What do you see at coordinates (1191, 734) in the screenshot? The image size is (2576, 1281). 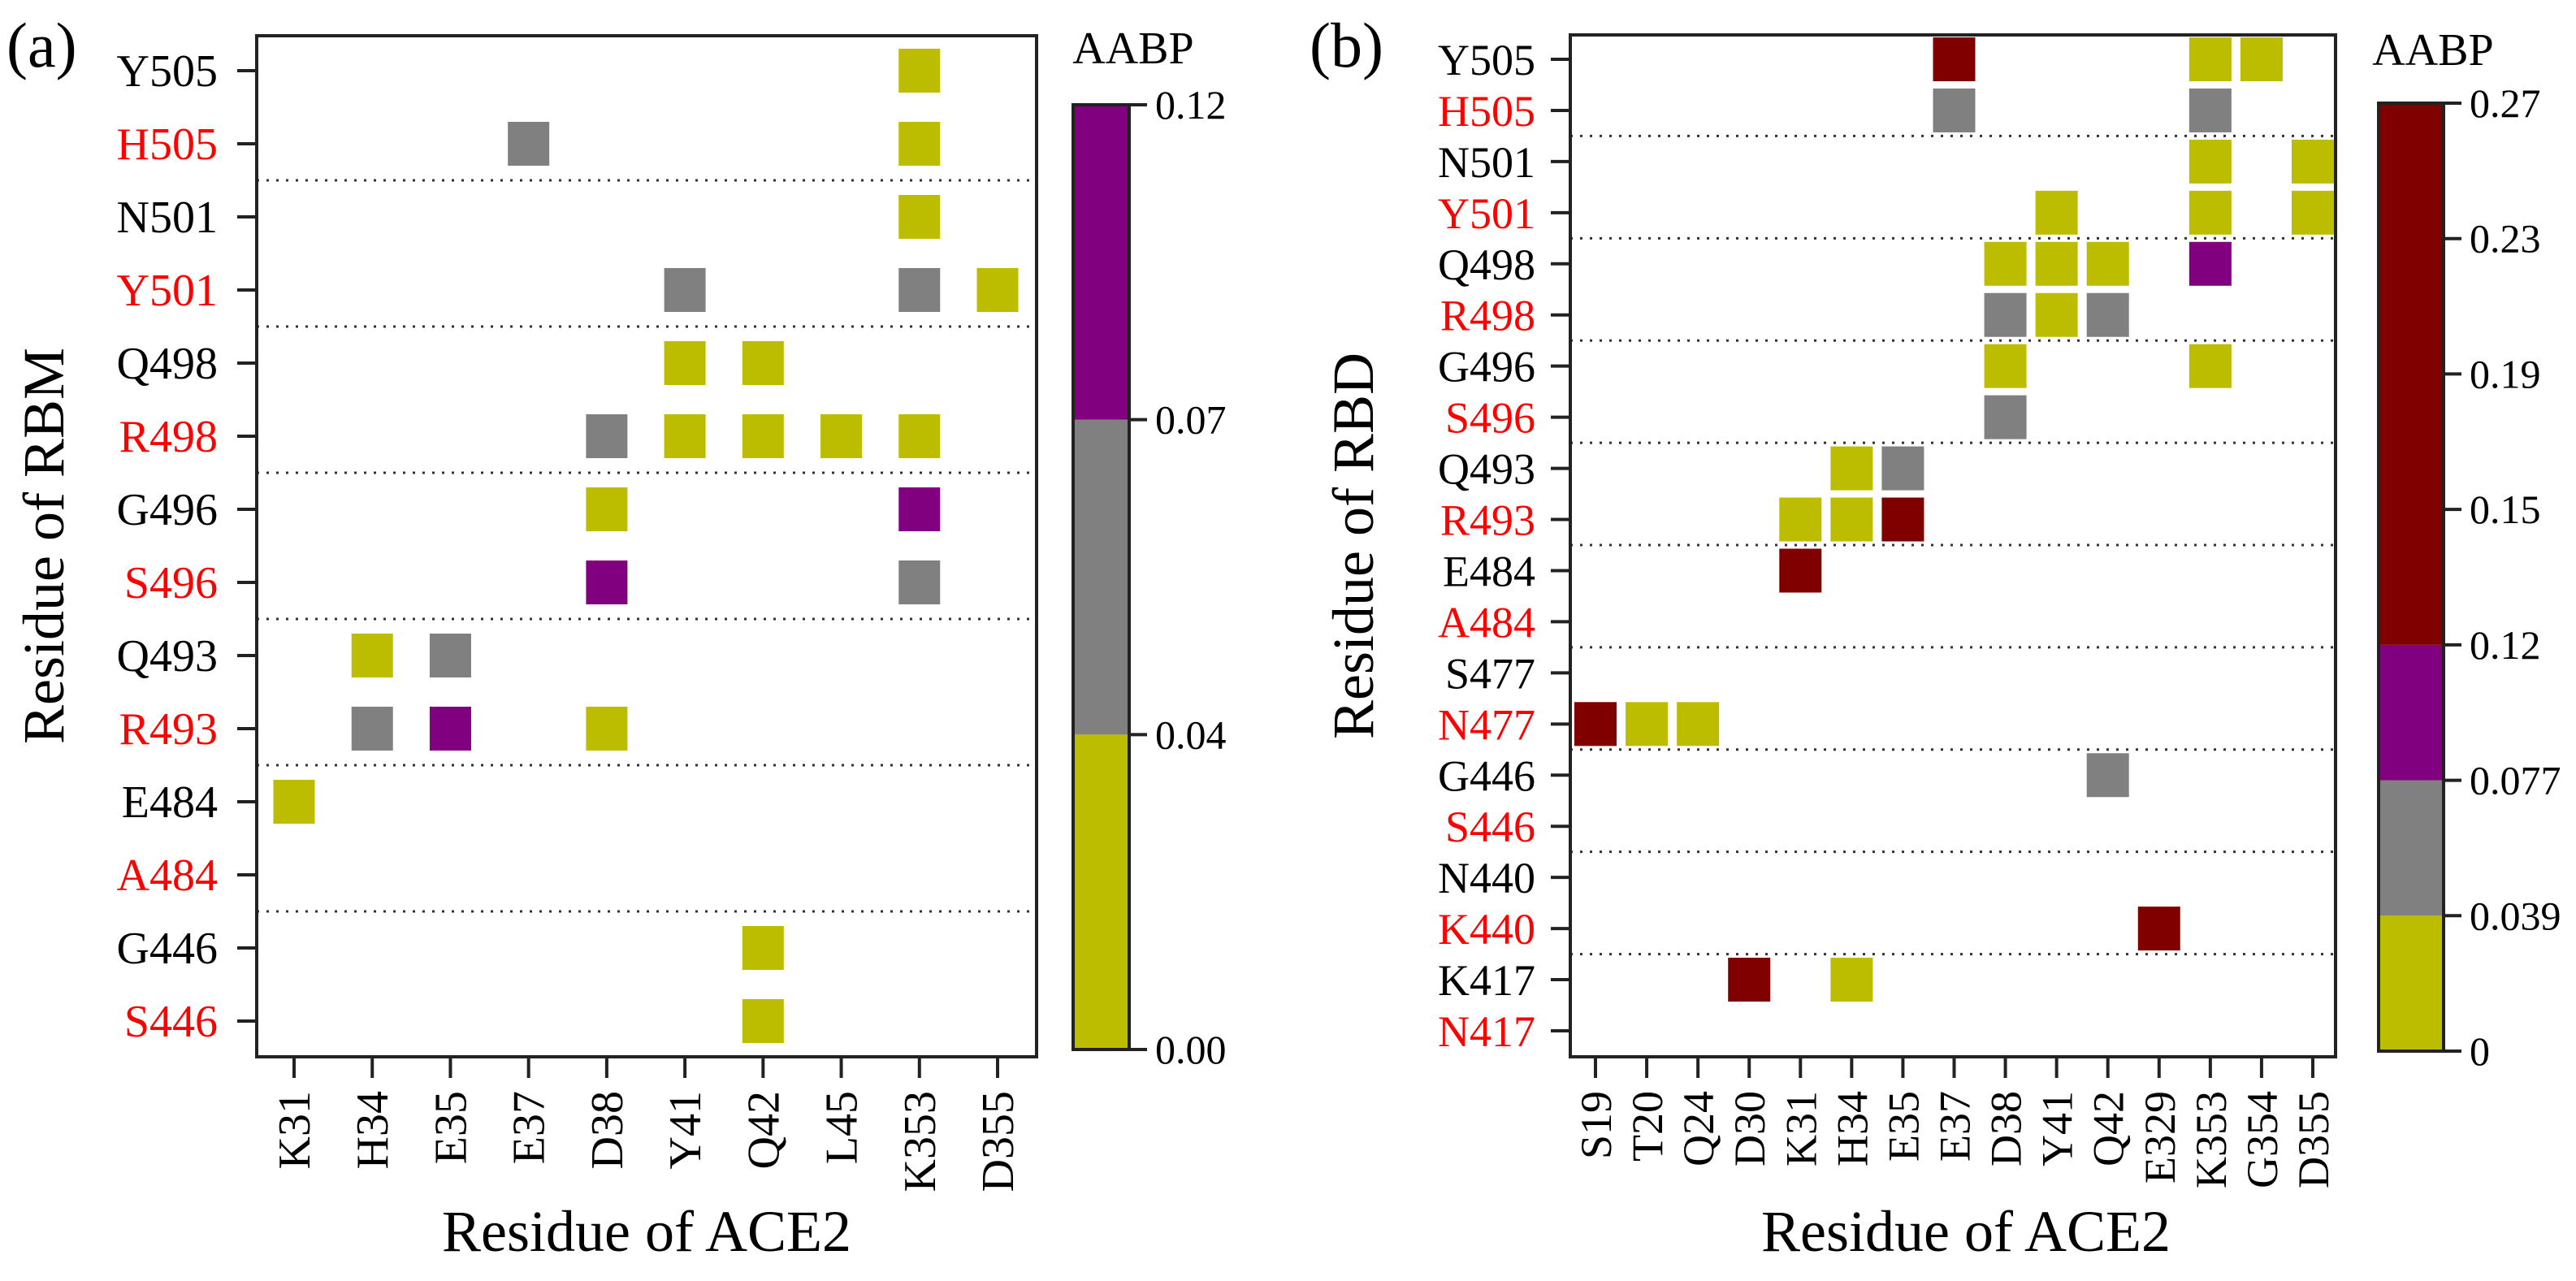 I see `colorbar-tick-label: 0.04` at bounding box center [1191, 734].